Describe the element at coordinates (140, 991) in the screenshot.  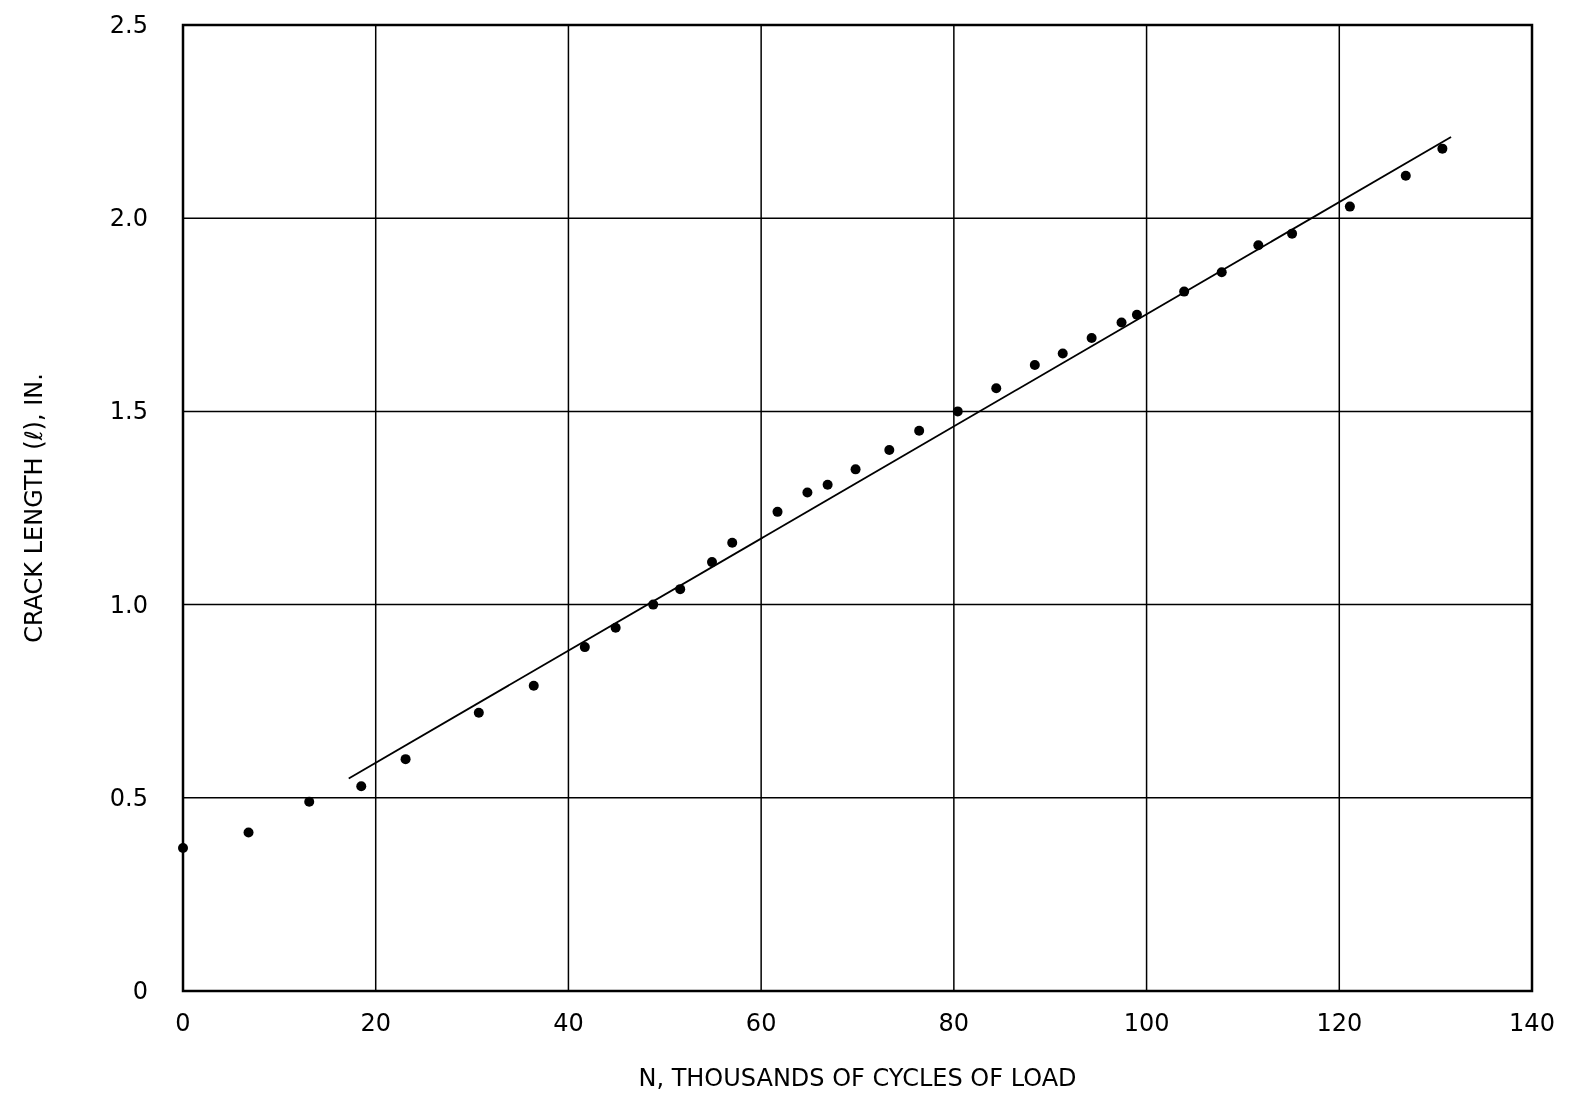
I see `y-tick-label: 0` at that location.